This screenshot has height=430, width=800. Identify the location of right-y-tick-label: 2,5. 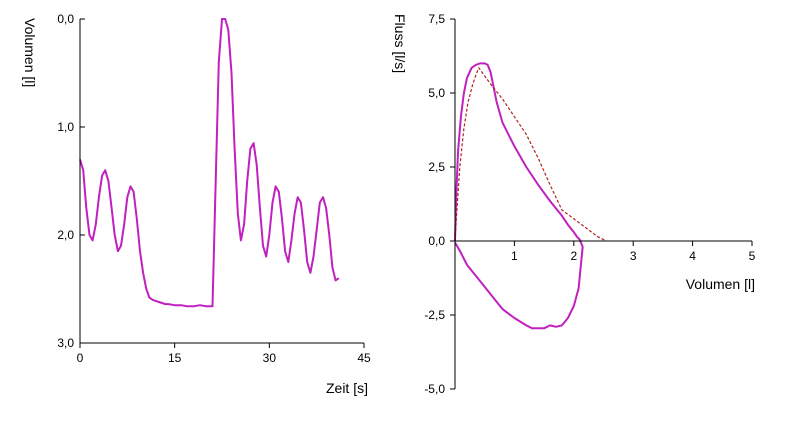
(436, 167).